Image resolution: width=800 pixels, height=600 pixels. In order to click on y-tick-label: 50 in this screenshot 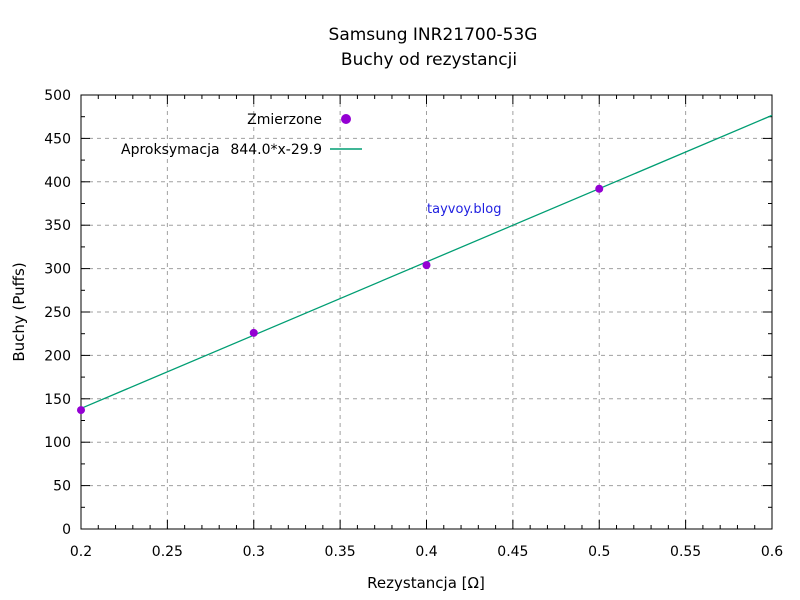, I will do `click(62, 487)`.